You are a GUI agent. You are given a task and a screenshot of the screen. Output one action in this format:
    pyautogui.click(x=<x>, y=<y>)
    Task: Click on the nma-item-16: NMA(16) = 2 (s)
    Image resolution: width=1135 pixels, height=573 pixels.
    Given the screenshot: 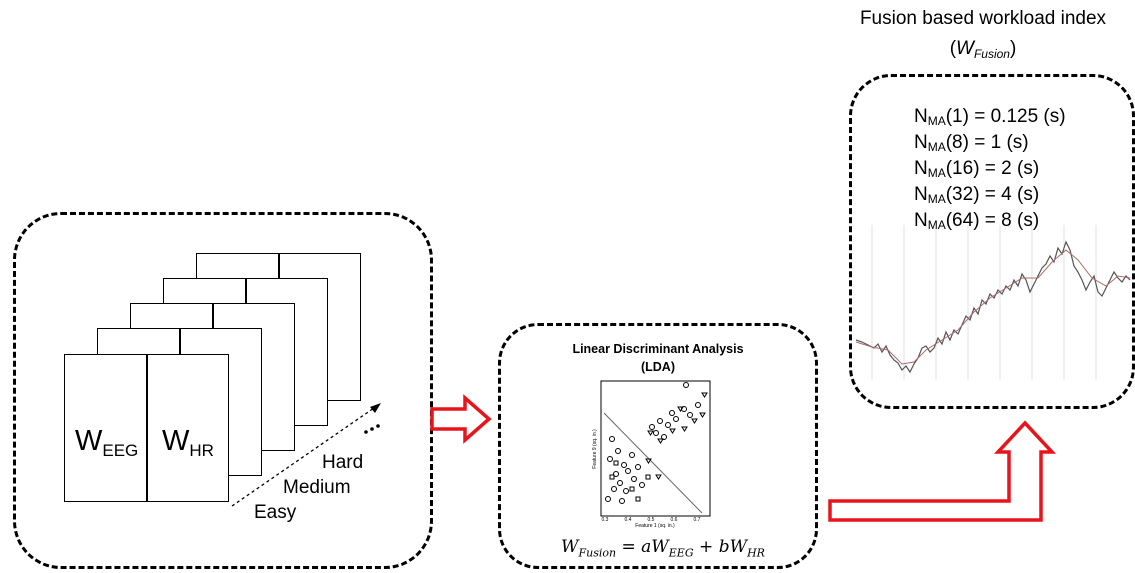 What is the action you would take?
    pyautogui.click(x=977, y=169)
    